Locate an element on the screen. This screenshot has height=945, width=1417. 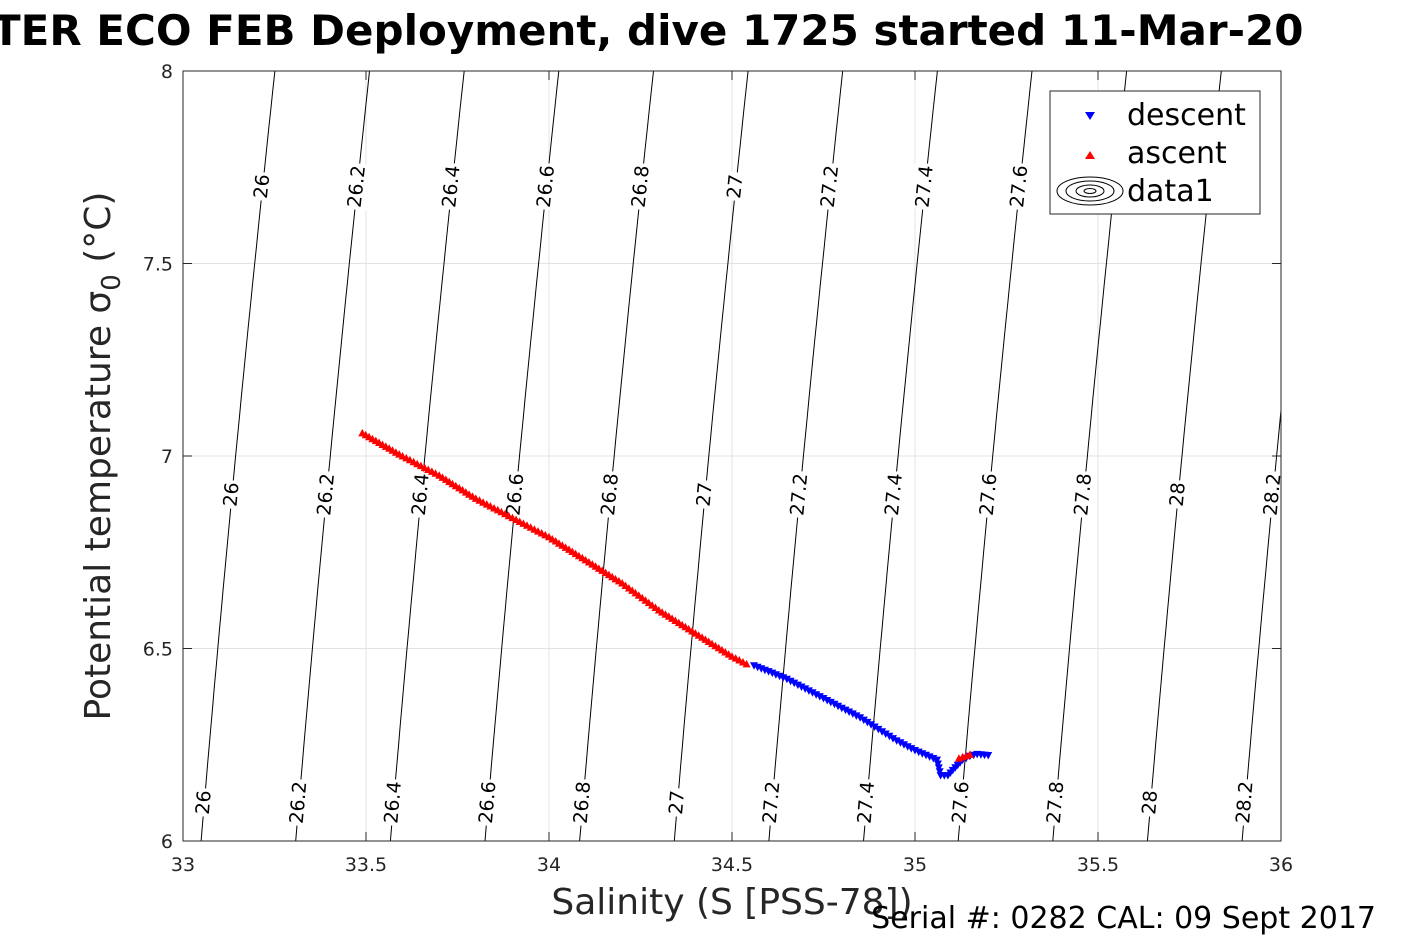
legend-marker-data1 is located at coordinates (1090, 191).